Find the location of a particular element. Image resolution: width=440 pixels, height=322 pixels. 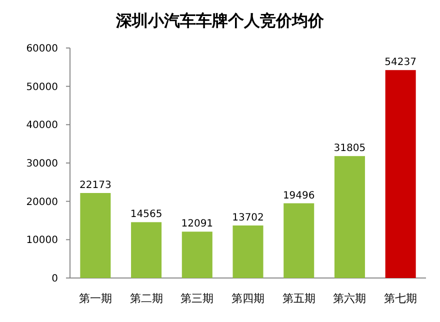

data-label: 19496 is located at coordinates (298, 196).